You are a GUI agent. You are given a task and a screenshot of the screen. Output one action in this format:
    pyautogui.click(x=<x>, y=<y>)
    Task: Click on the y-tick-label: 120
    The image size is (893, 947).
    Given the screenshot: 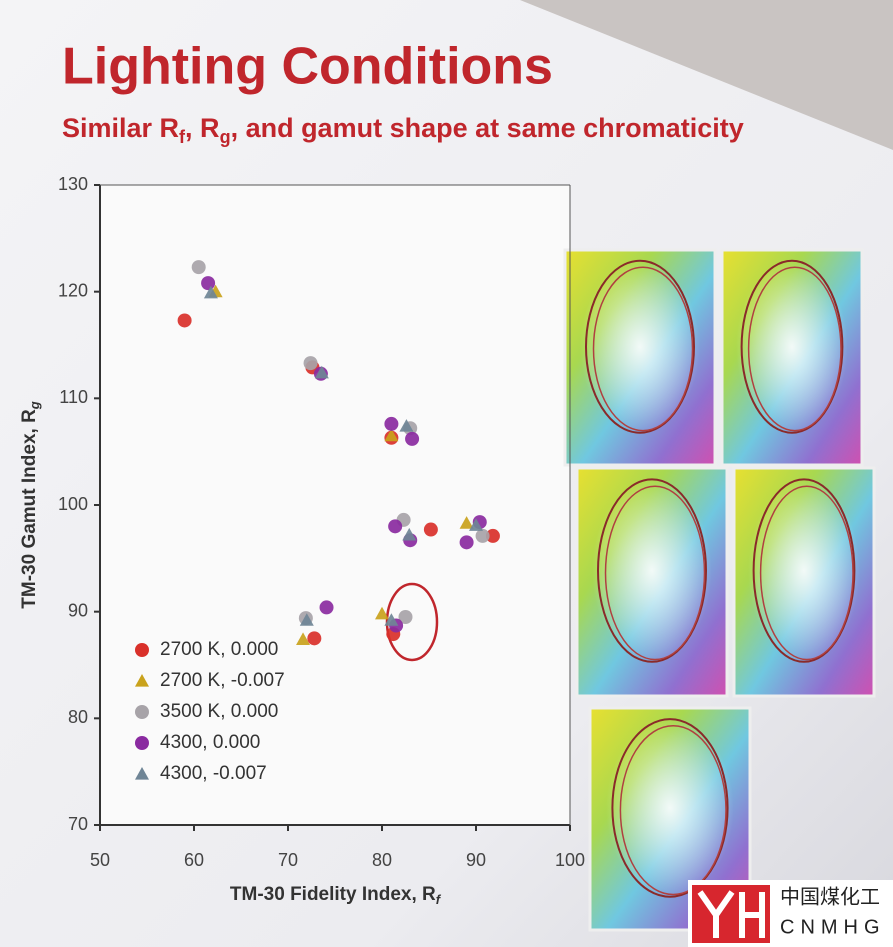 What is the action you would take?
    pyautogui.click(x=73, y=290)
    